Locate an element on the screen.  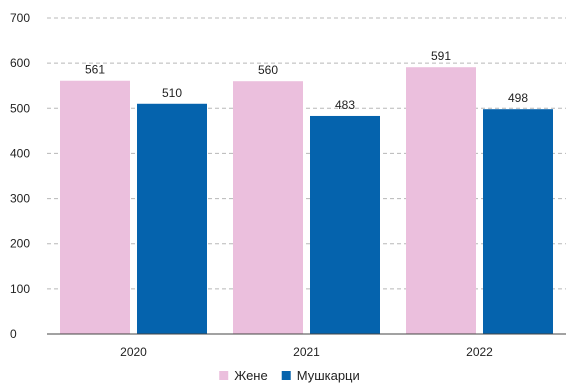
data-label: 560 is located at coordinates (268, 70).